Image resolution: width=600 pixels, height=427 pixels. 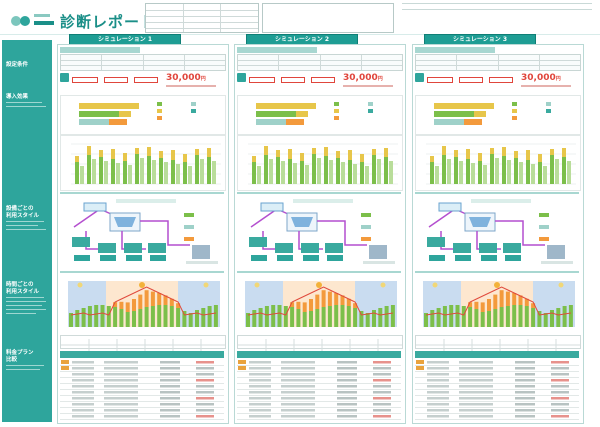 I want to click on hourly-usage-chart, so click(x=142, y=304).